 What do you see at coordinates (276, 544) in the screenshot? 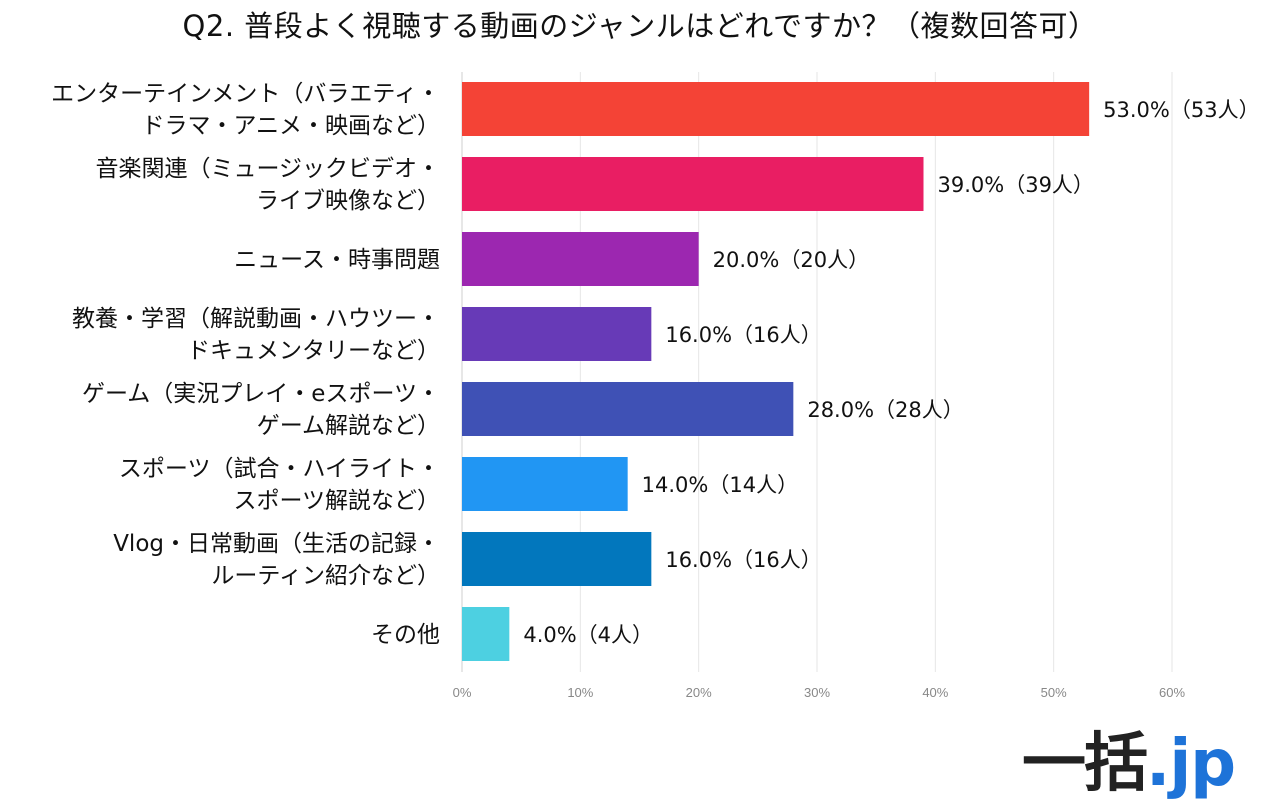
I see `category-label: Vlog・日常動画（生活の記録・` at bounding box center [276, 544].